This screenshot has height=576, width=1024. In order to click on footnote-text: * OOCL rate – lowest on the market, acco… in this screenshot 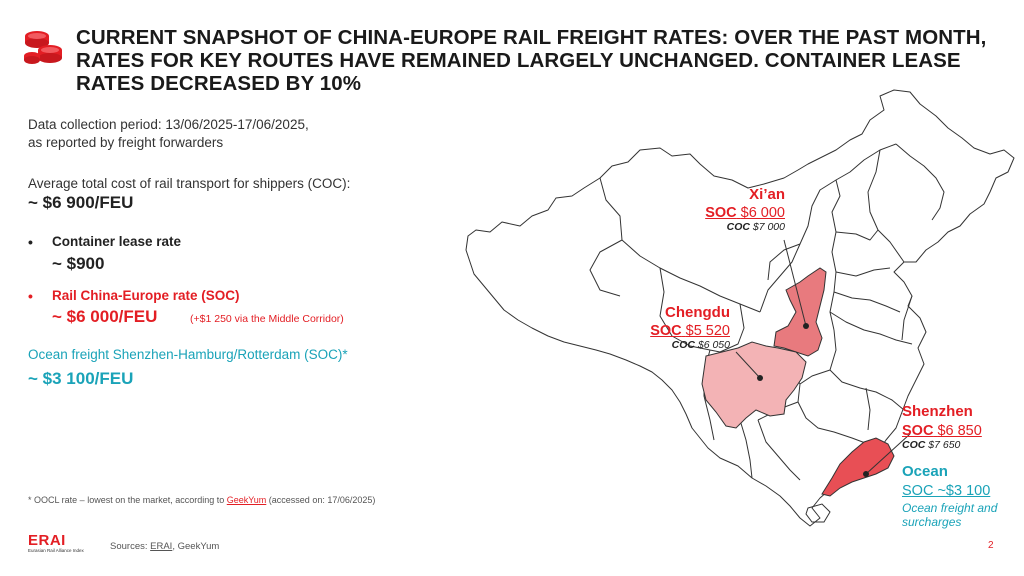, I will do `click(127, 500)`.